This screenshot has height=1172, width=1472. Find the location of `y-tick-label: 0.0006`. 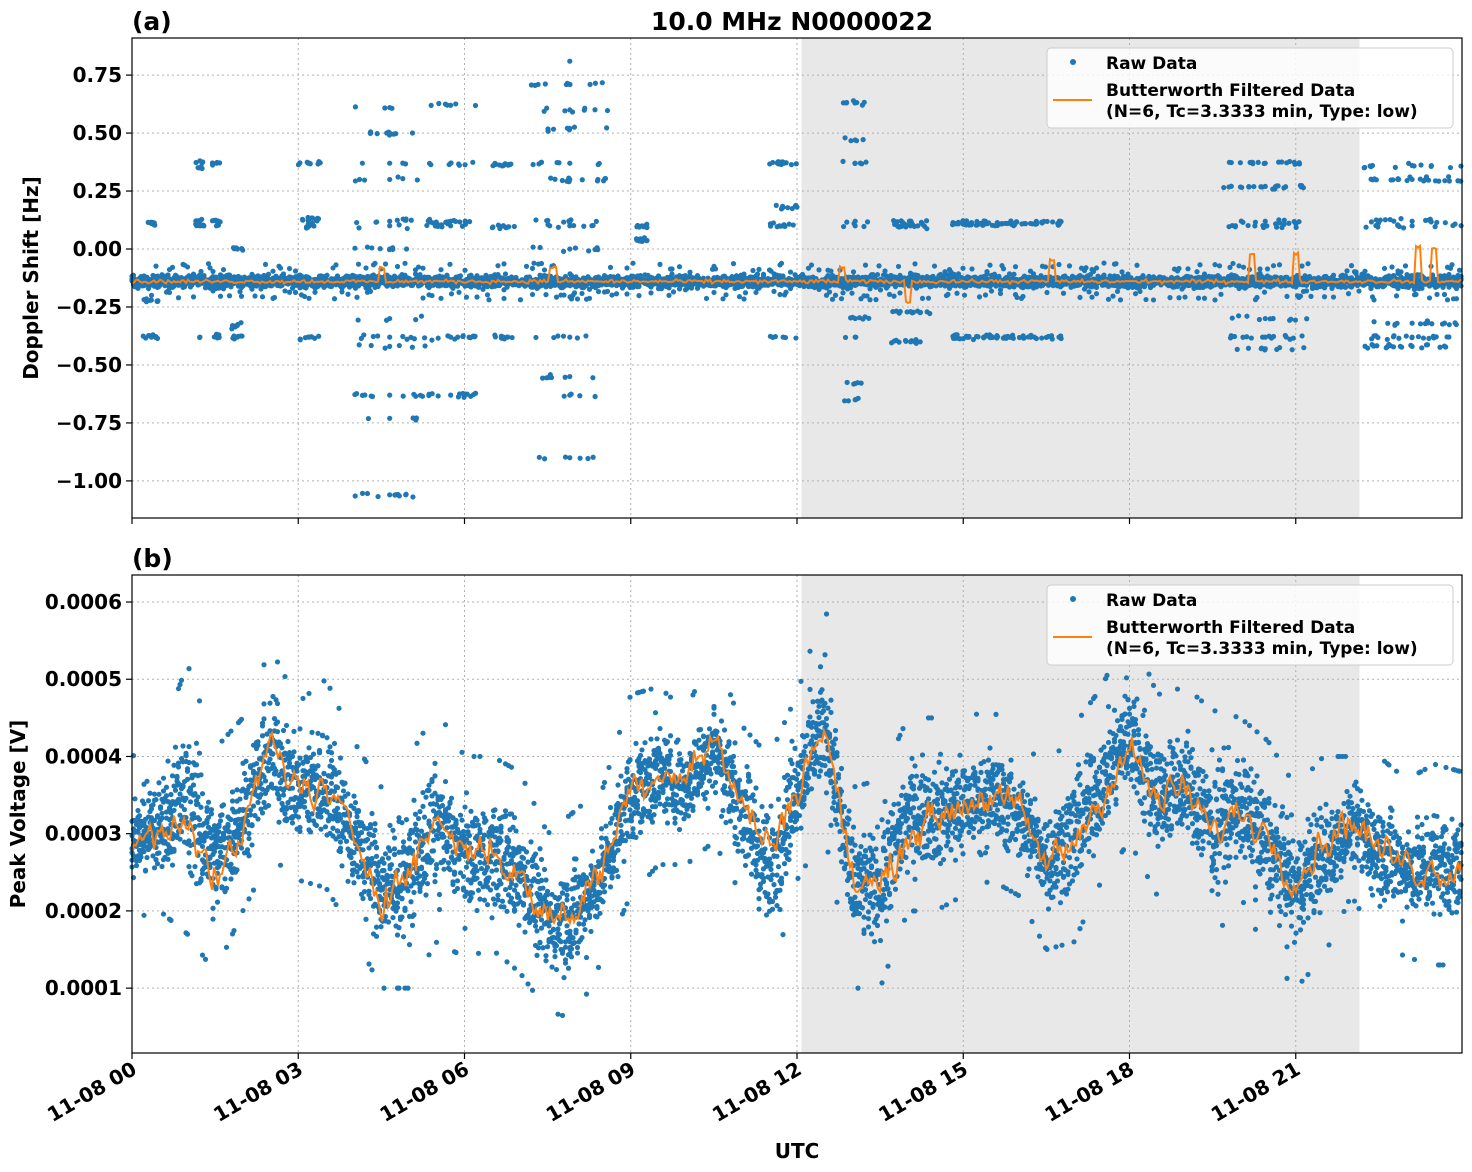

y-tick-label: 0.0006 is located at coordinates (83, 602).